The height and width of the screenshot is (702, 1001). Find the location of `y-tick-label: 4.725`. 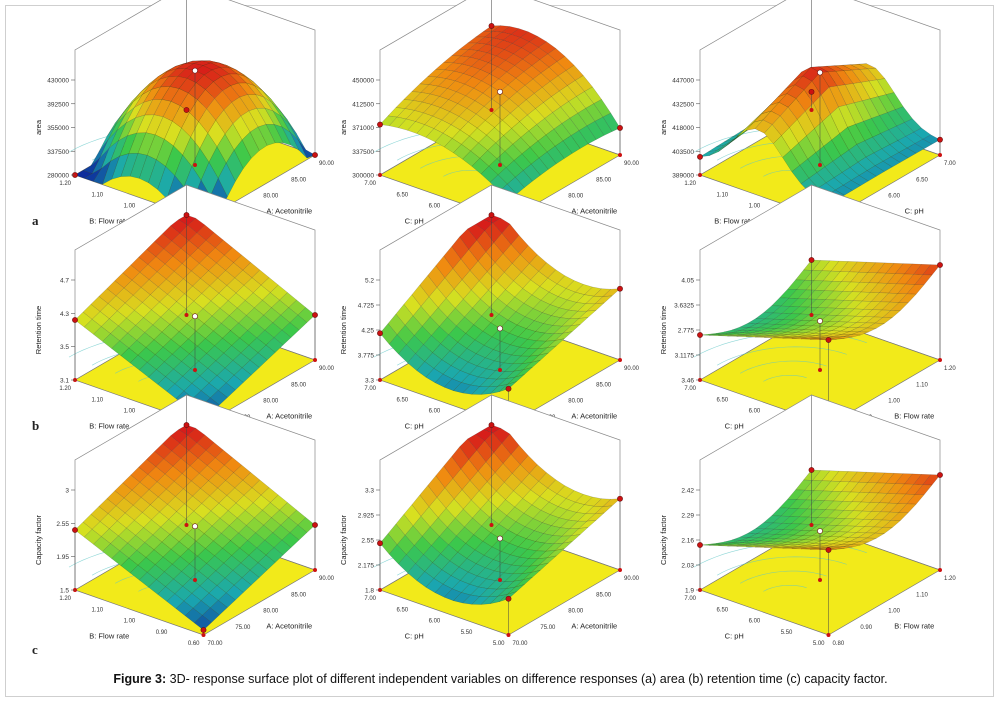

y-tick-label: 4.725 is located at coordinates (366, 306).